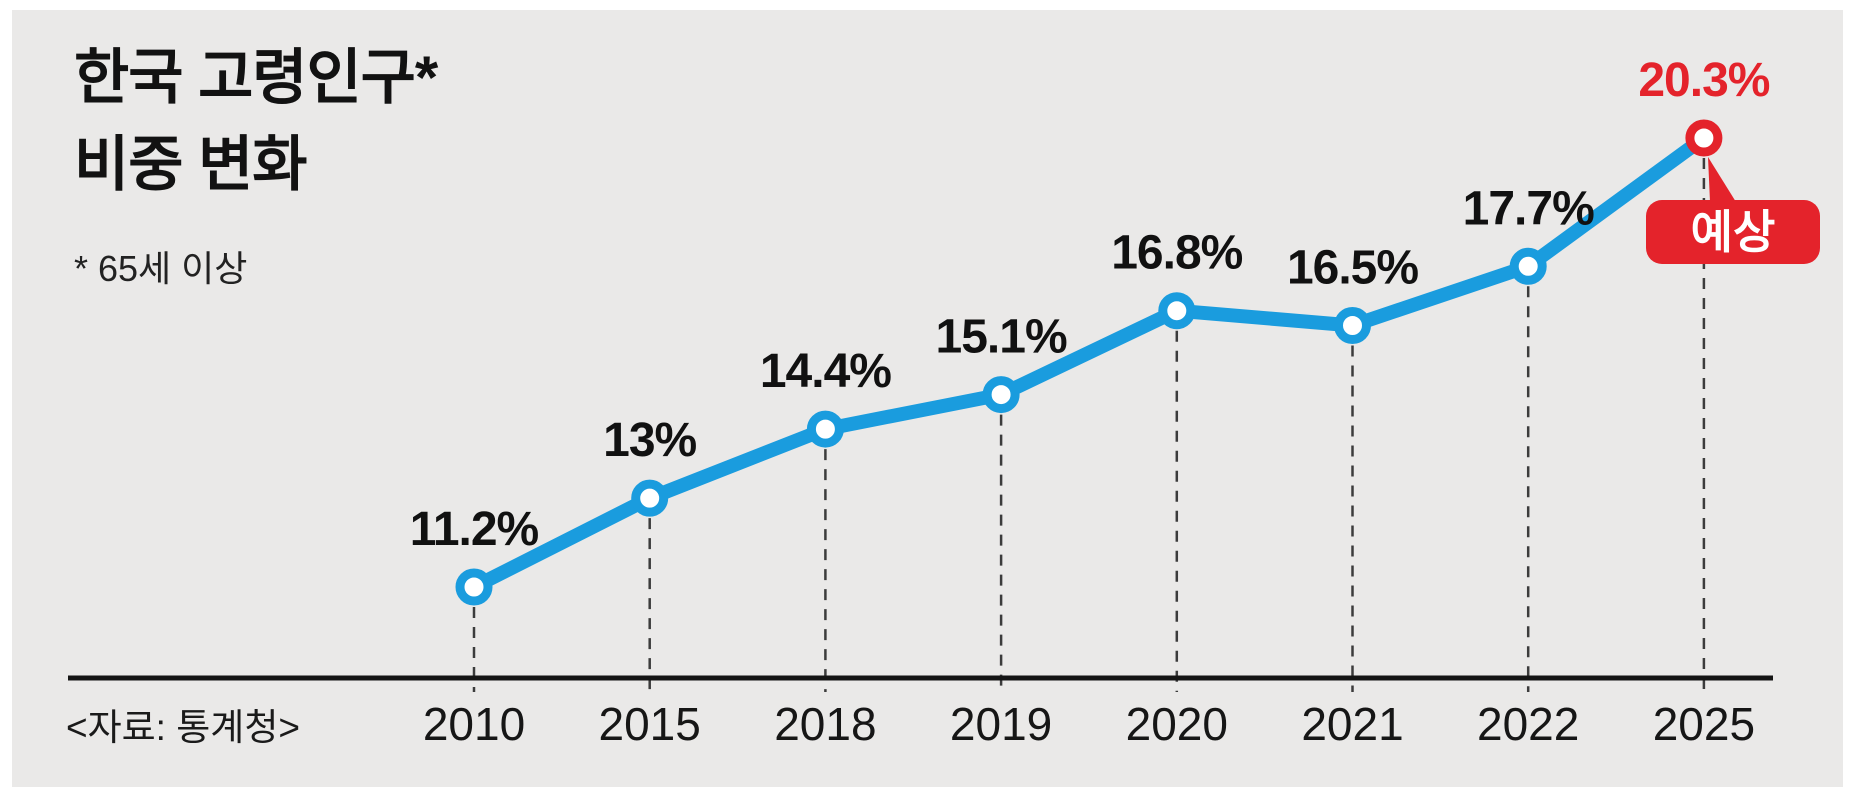  Describe the element at coordinates (1177, 724) in the screenshot. I see `year-label: 2020` at that location.